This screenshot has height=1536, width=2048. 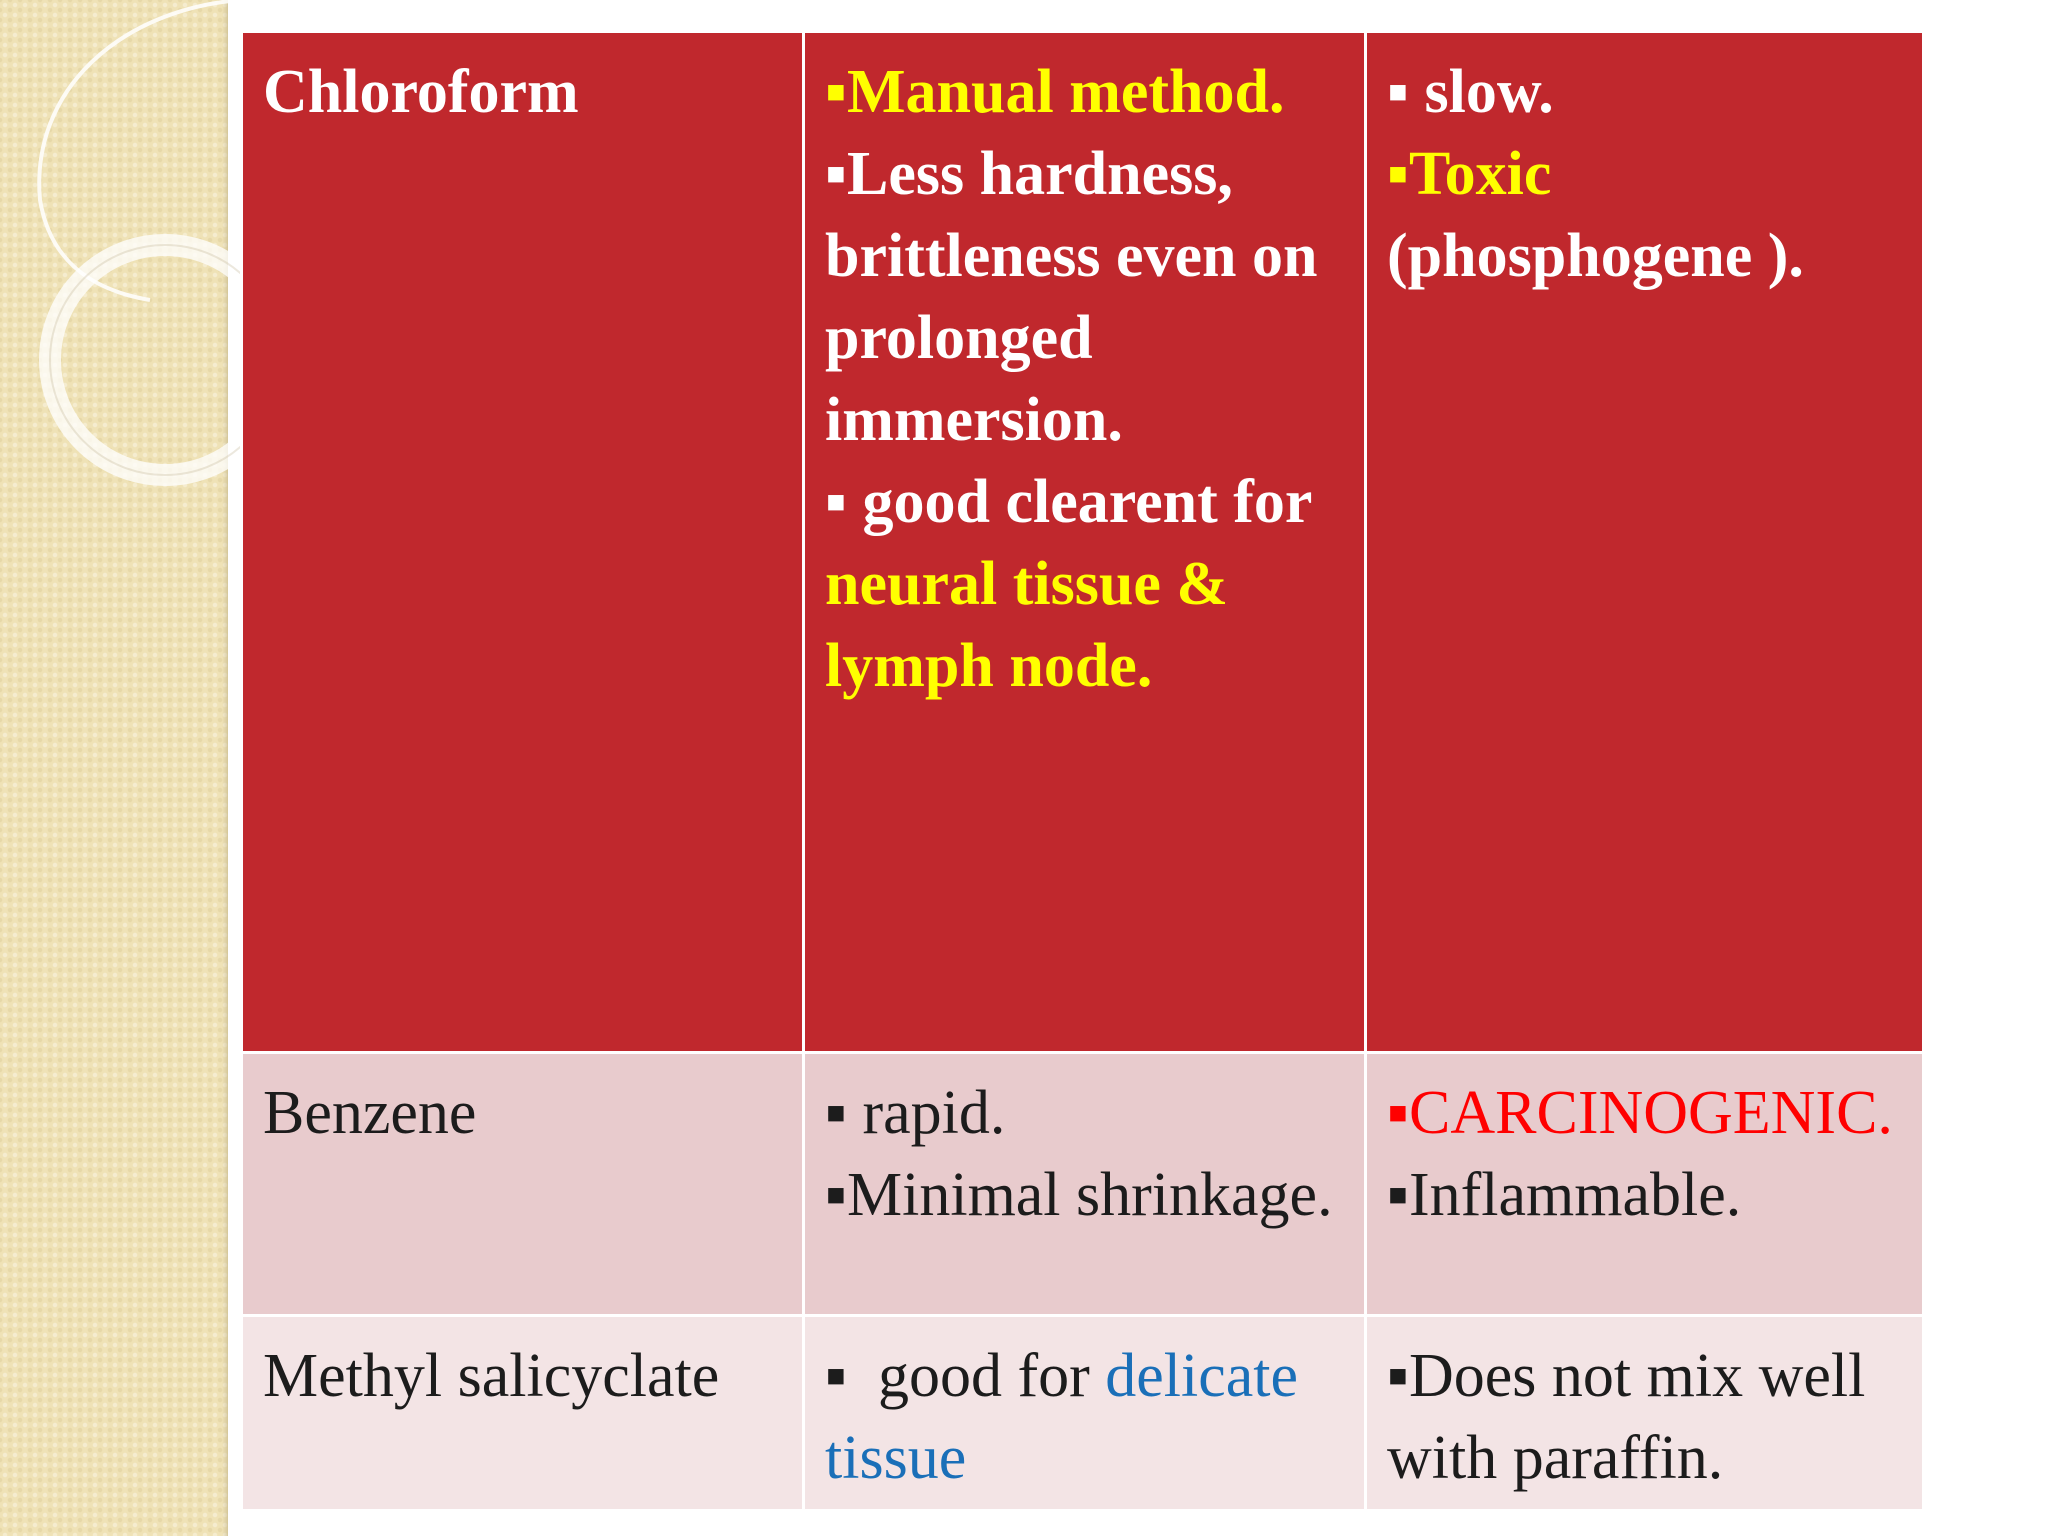 I want to click on disadvantages-cell: ▪CARCINOGENIC. ▪Inflammable., so click(x=1644, y=1184).